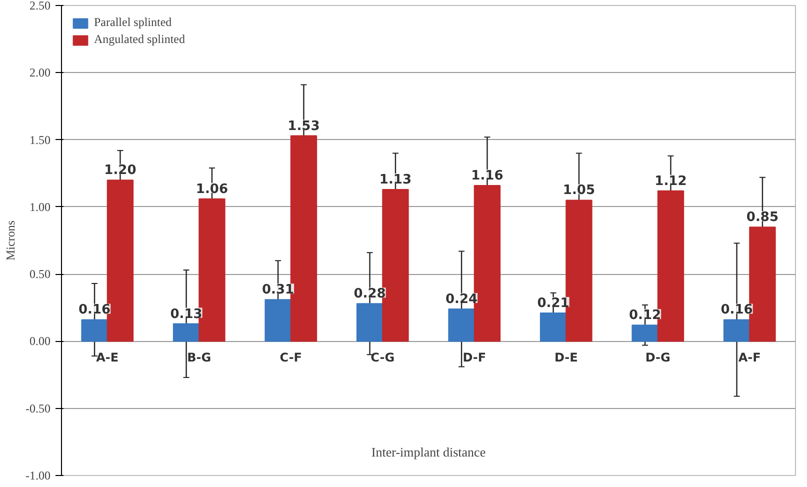 The height and width of the screenshot is (487, 807). I want to click on y-tick-label: 1.00, so click(40, 207).